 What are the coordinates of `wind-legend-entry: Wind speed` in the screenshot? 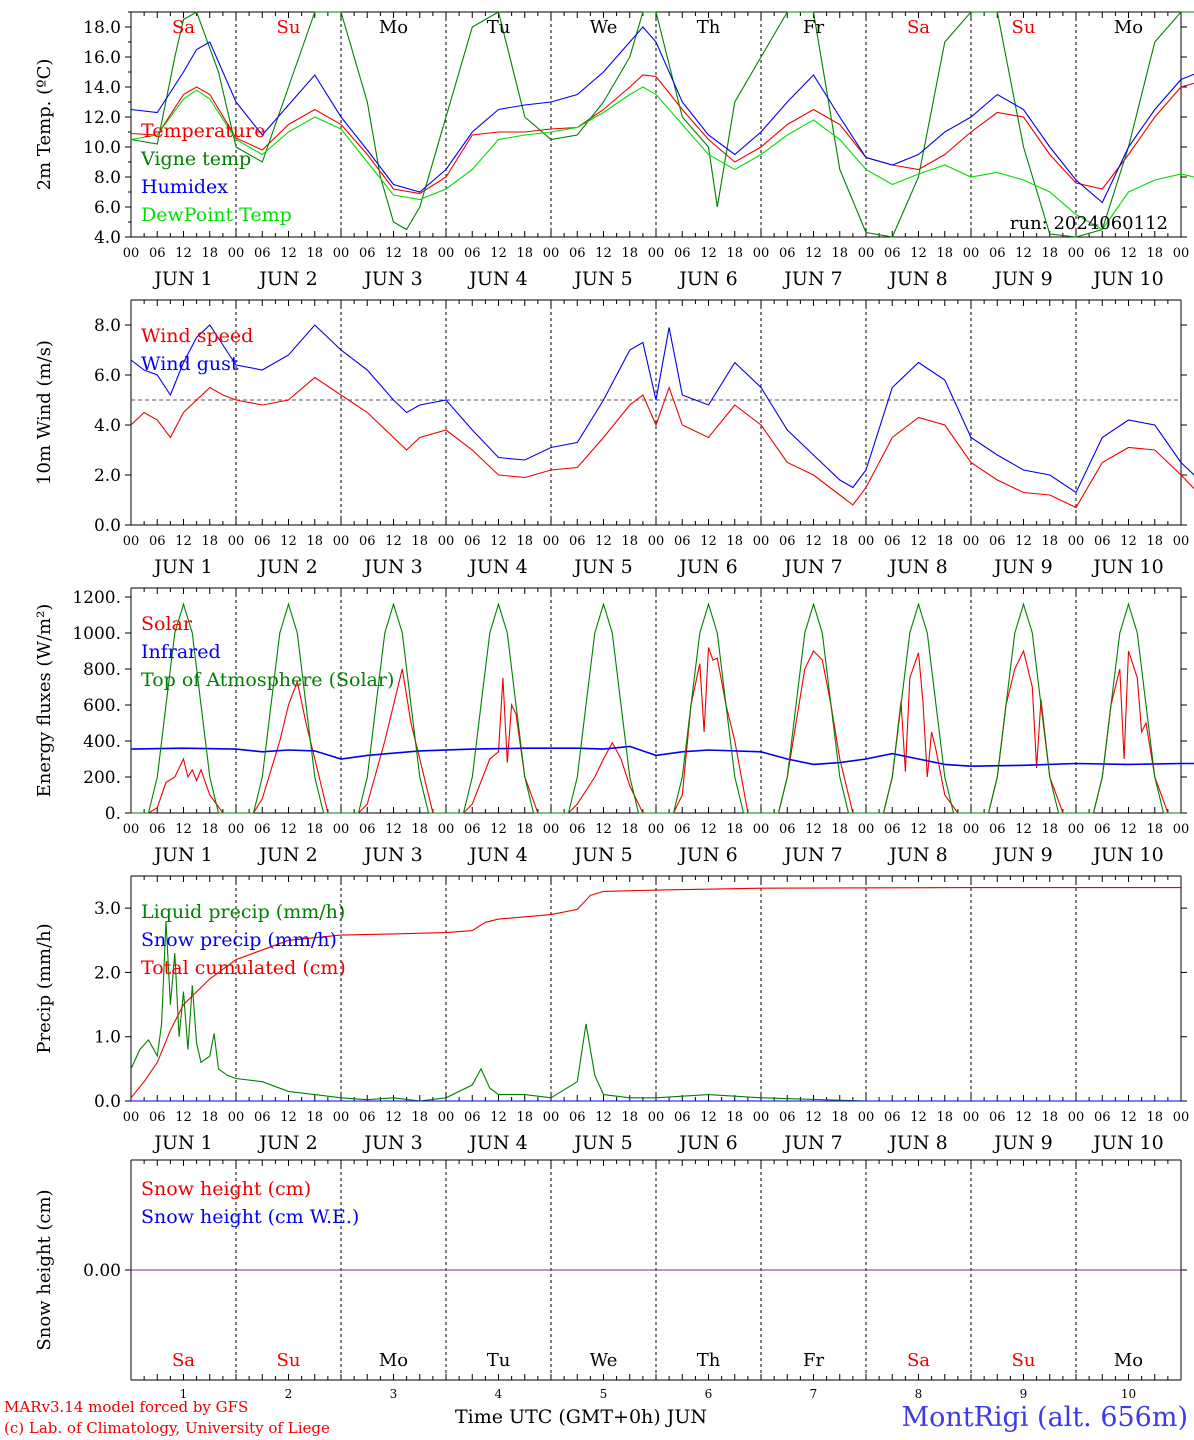 It's located at (197, 336).